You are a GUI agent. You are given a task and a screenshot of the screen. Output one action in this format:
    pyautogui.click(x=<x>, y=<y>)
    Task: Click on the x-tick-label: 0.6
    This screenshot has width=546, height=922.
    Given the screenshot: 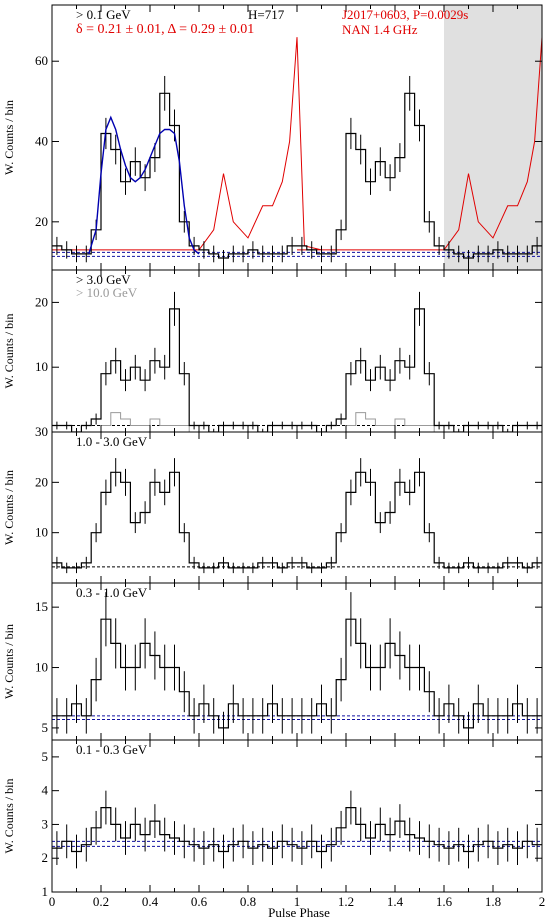 What is the action you would take?
    pyautogui.click(x=199, y=901)
    